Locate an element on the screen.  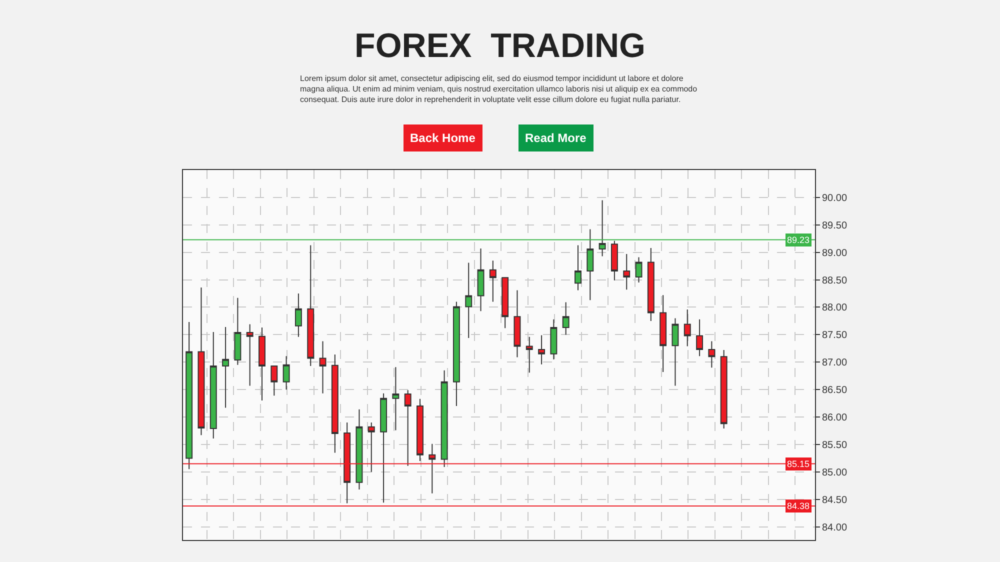
y-tick-label: 89.50 is located at coordinates (835, 226).